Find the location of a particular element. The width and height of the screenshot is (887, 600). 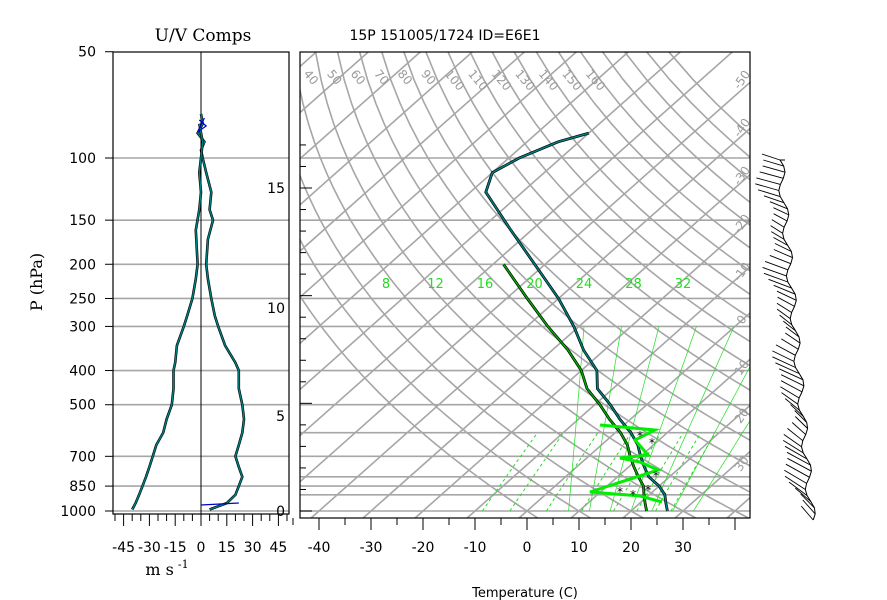

dry-adiabat-label: 100 is located at coordinates (454, 80).